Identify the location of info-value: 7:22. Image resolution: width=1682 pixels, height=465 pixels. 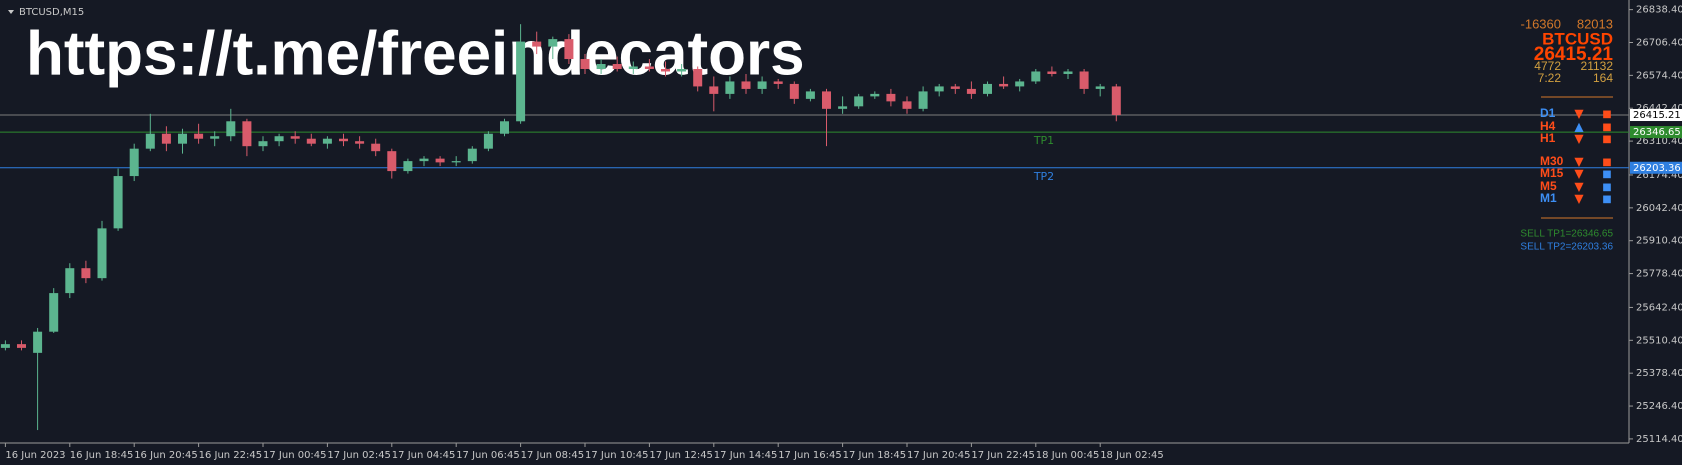
(1550, 78).